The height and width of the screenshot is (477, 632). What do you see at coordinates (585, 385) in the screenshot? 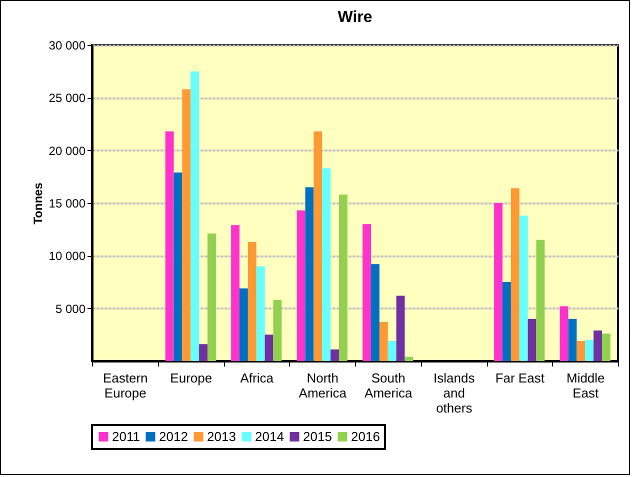
I see `x-tick-label: Middle East` at bounding box center [585, 385].